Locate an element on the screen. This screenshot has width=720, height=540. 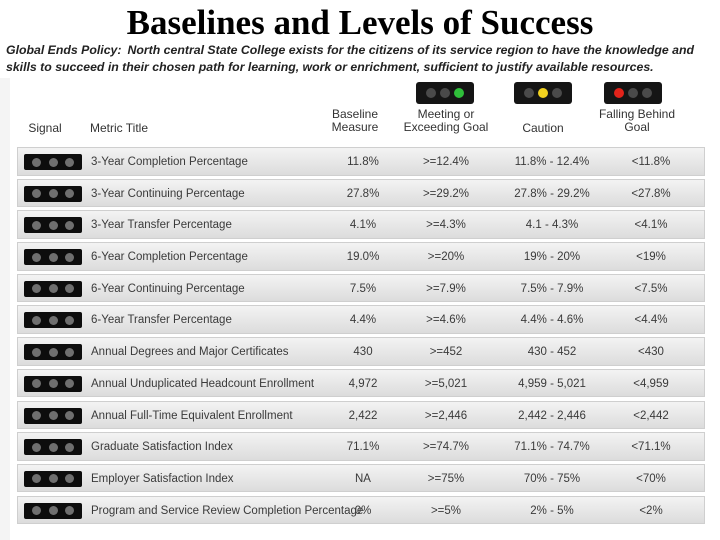
falling-behind-value: <27.8% is located at coordinates (651, 193).